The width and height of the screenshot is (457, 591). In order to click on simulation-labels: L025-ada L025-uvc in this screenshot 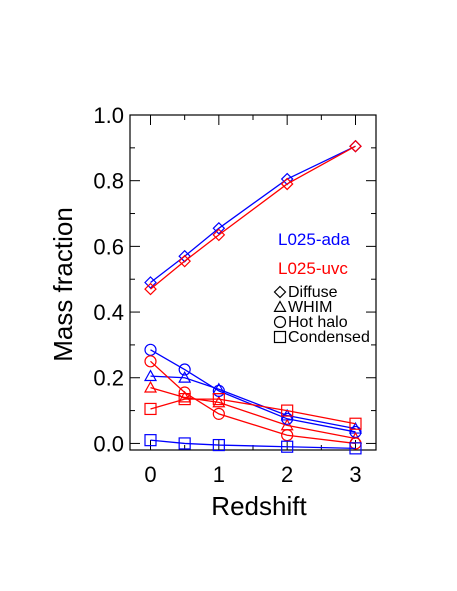, I will do `click(314, 254)`.